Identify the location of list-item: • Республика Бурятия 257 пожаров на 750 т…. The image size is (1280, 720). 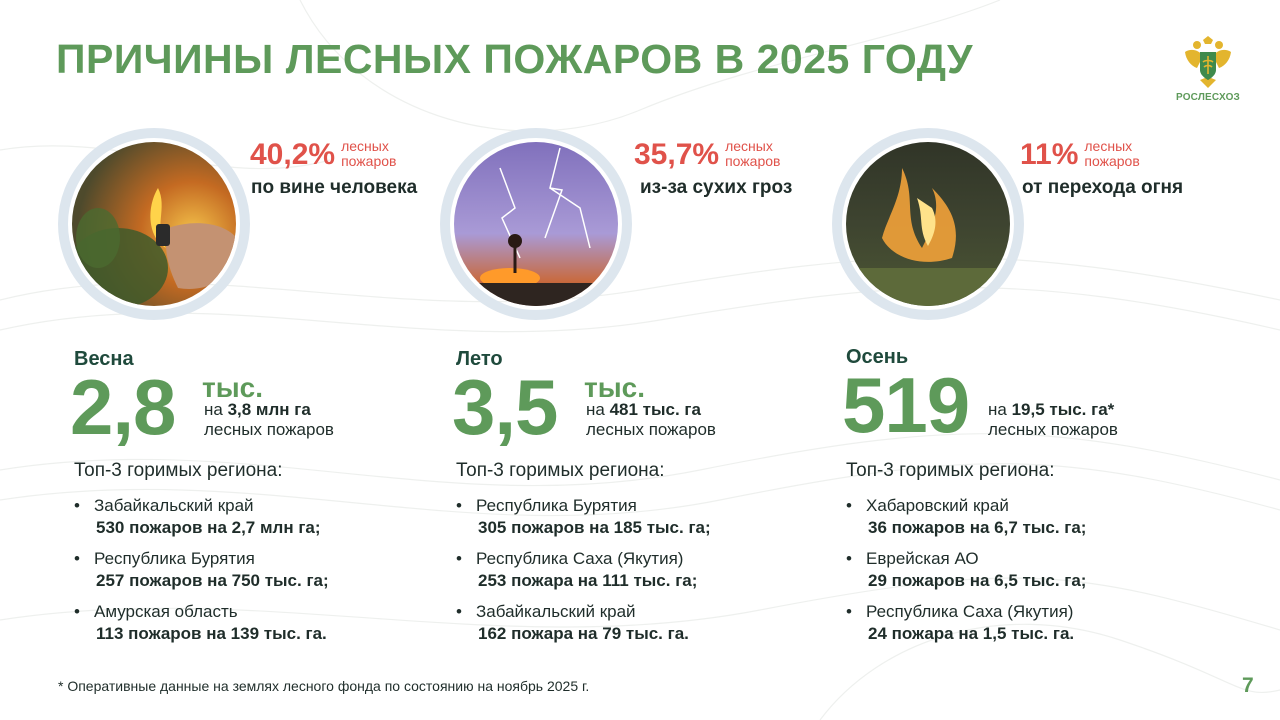
(264, 575).